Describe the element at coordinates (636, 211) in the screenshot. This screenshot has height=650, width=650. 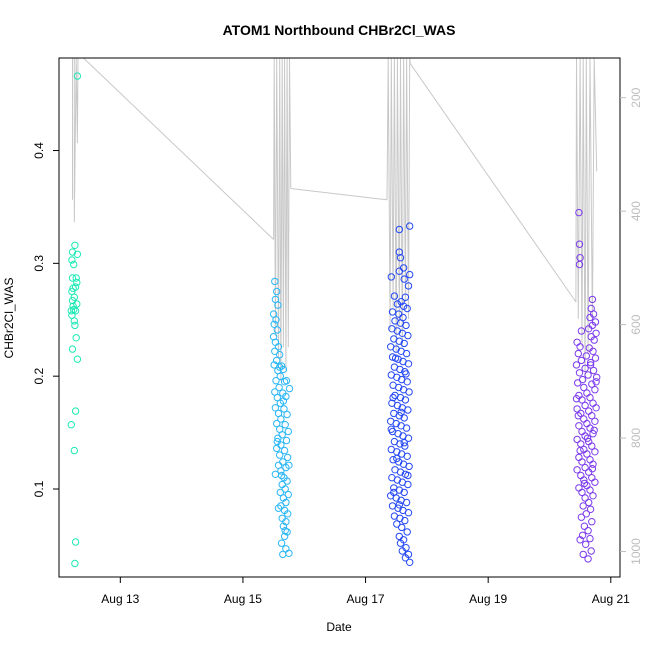
I see `y2-tick-label-1: 400` at that location.